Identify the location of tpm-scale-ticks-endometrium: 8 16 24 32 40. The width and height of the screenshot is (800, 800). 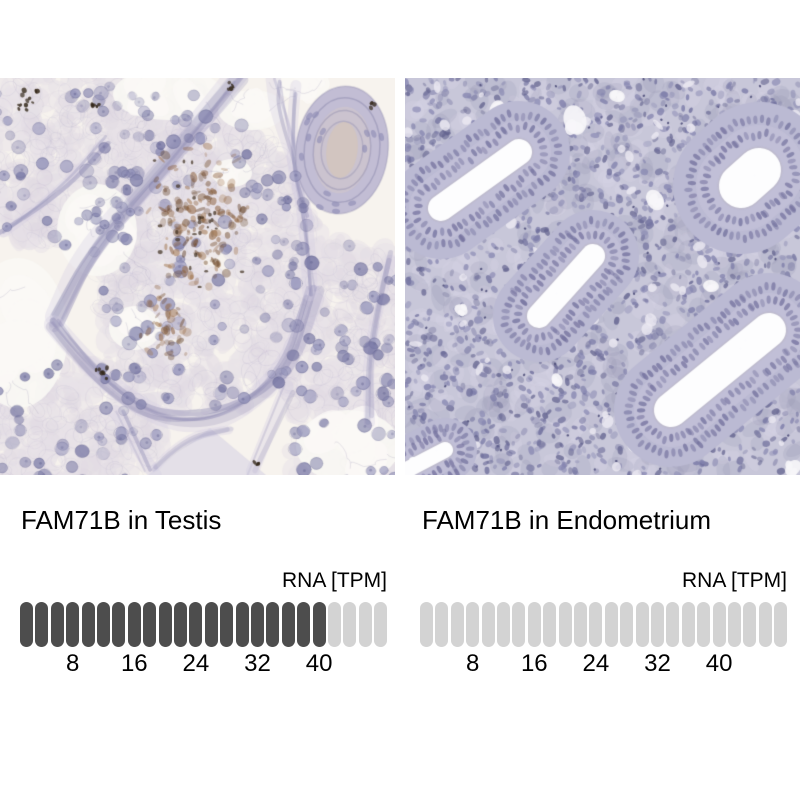
(604, 664).